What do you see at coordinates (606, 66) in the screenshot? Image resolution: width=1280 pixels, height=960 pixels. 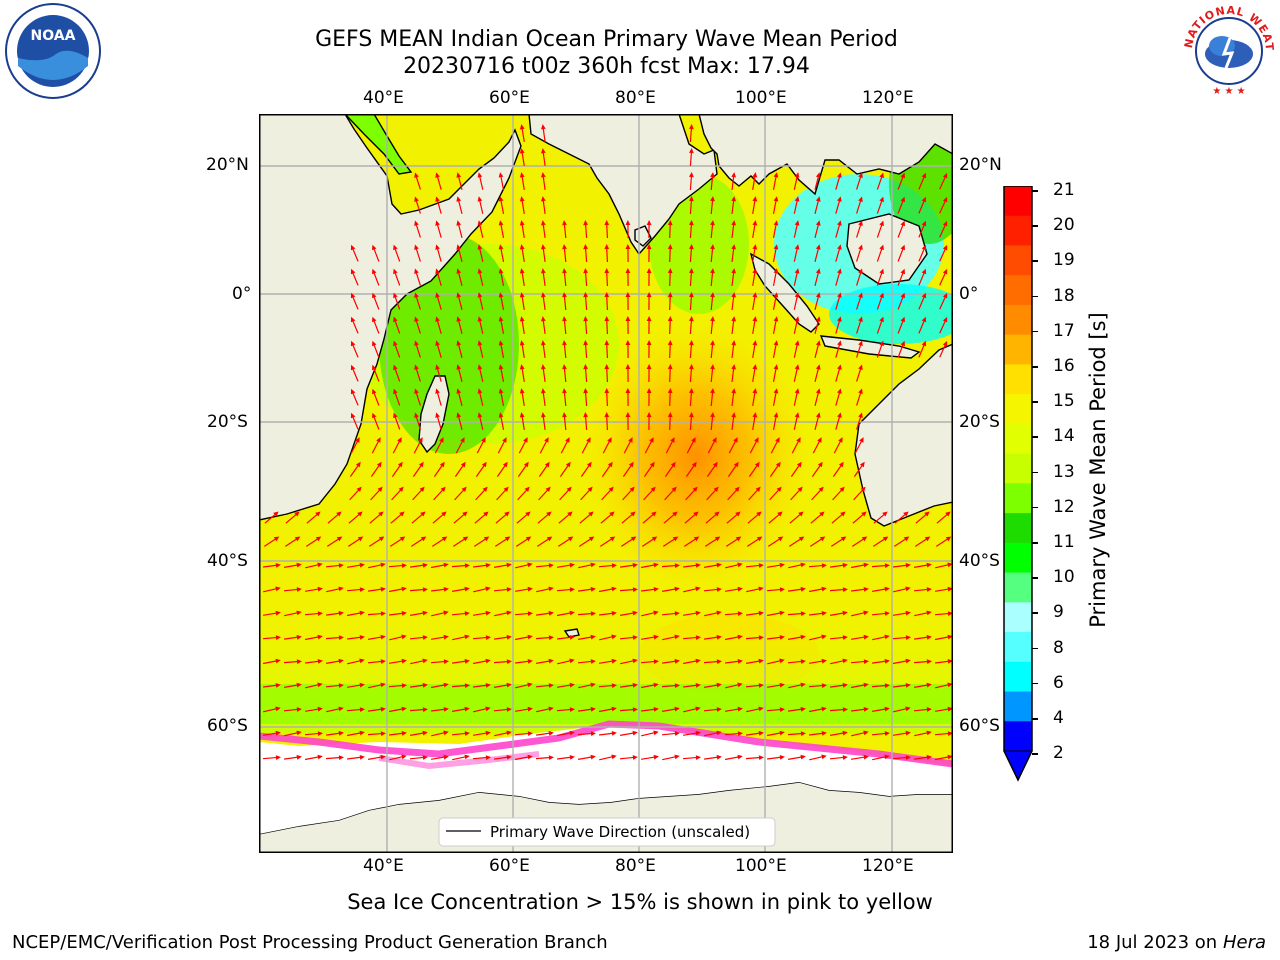 I see `title-line-2: 20230716 t00z 360h fcst Max: 17.94` at bounding box center [606, 66].